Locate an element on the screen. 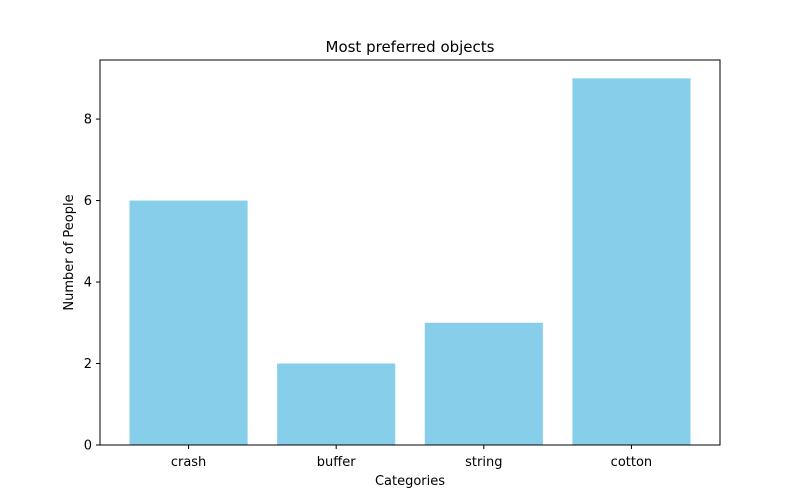  y-axis-label: Number of People is located at coordinates (69, 252).